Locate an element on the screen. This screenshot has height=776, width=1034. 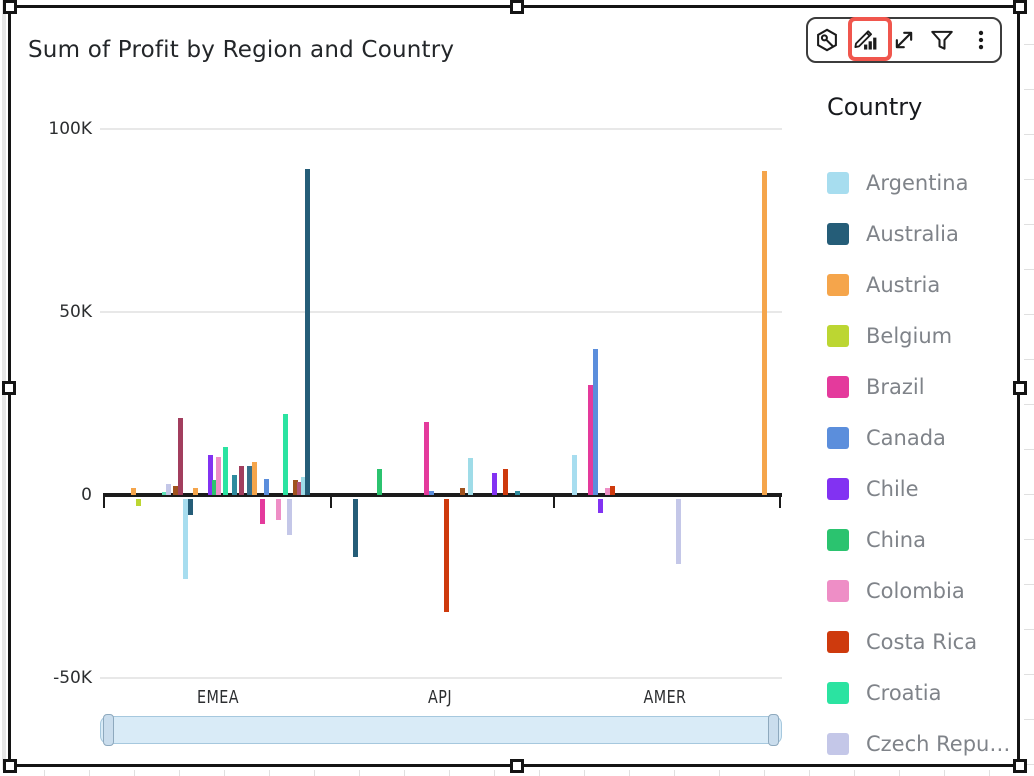
bar-emea-mauve is located at coordinates (299, 488).